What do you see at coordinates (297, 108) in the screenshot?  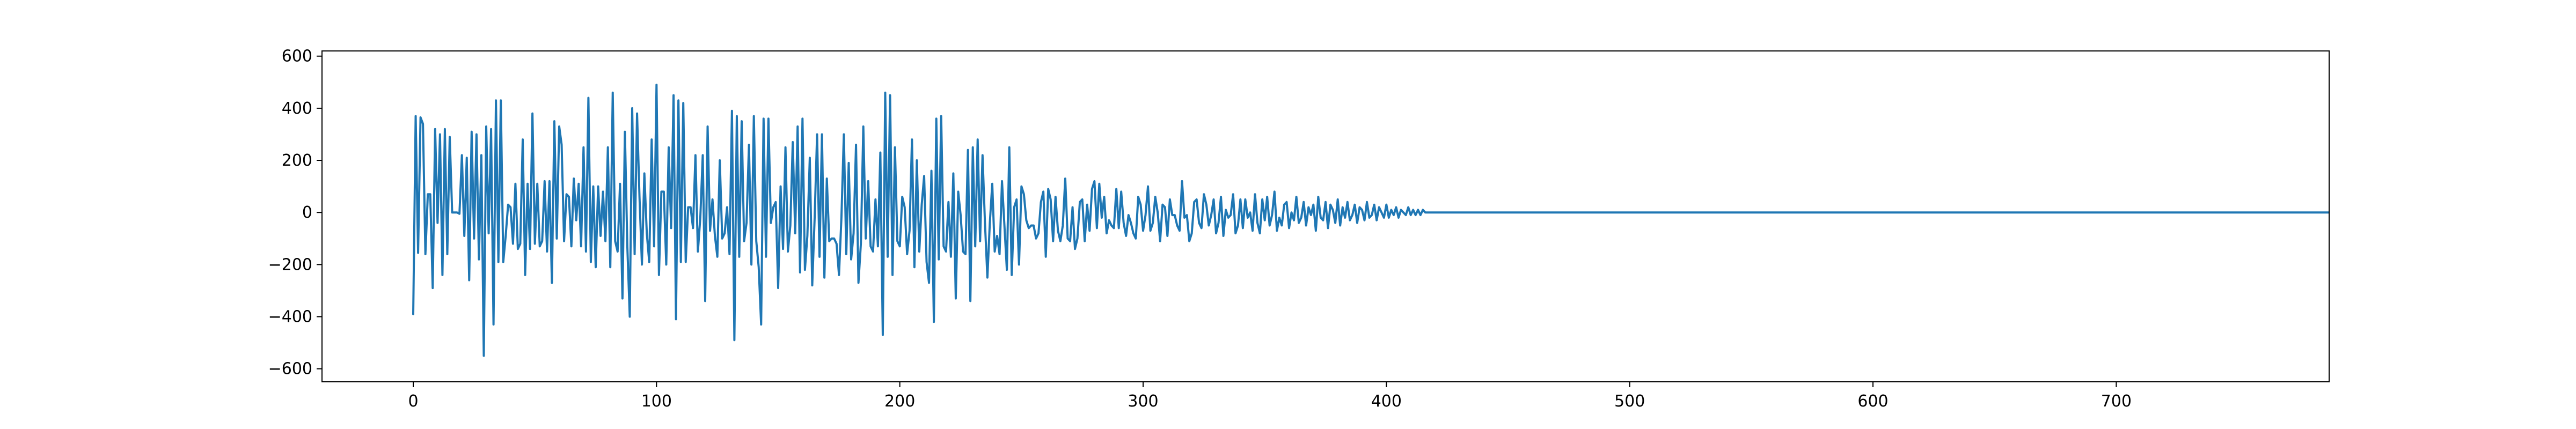 I see `y-tick-label: 400` at bounding box center [297, 108].